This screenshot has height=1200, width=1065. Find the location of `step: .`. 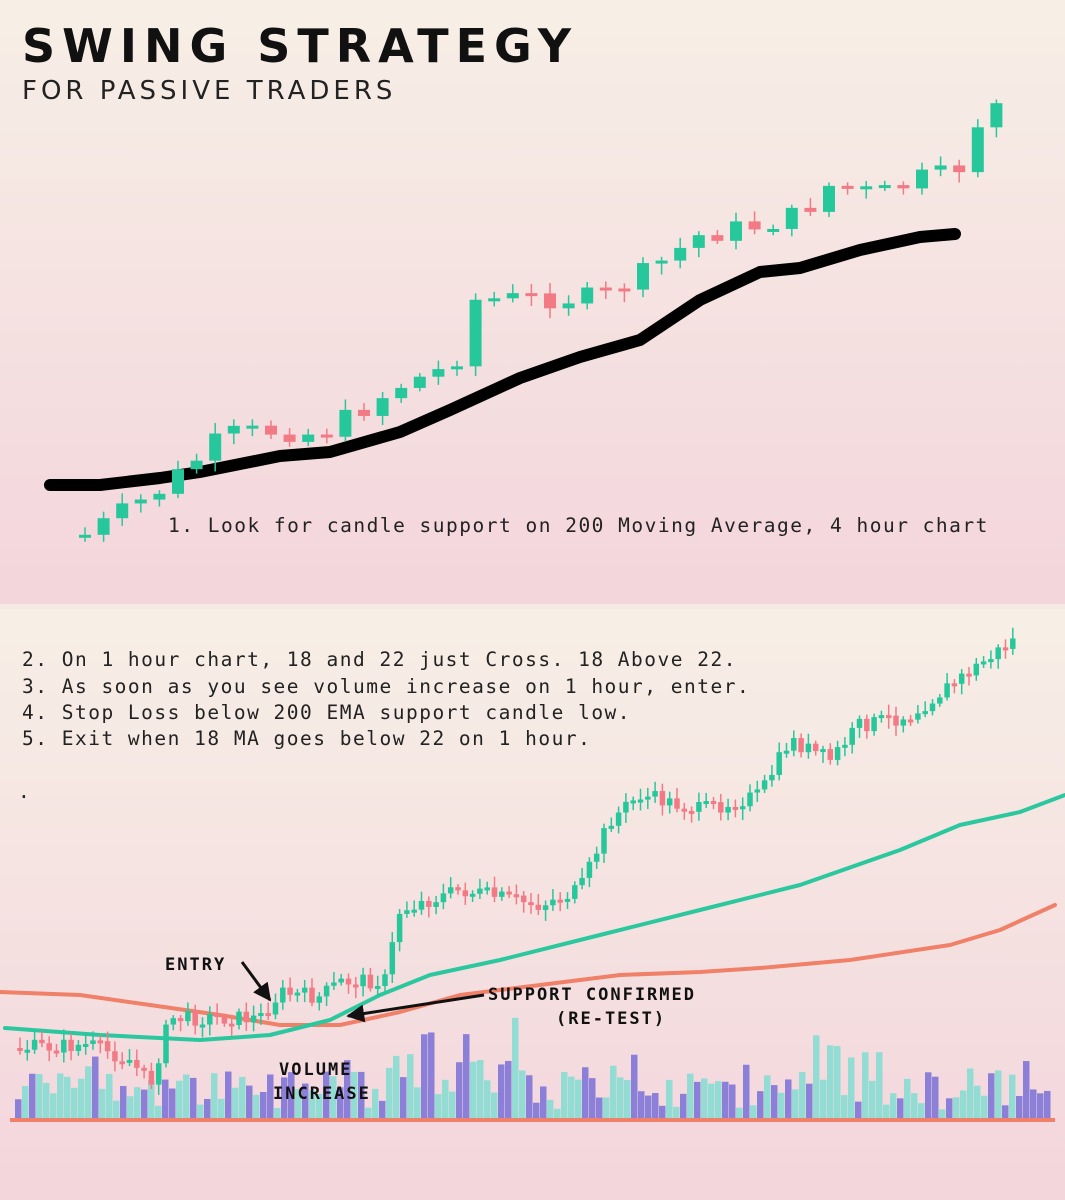

step: . is located at coordinates (24, 791).